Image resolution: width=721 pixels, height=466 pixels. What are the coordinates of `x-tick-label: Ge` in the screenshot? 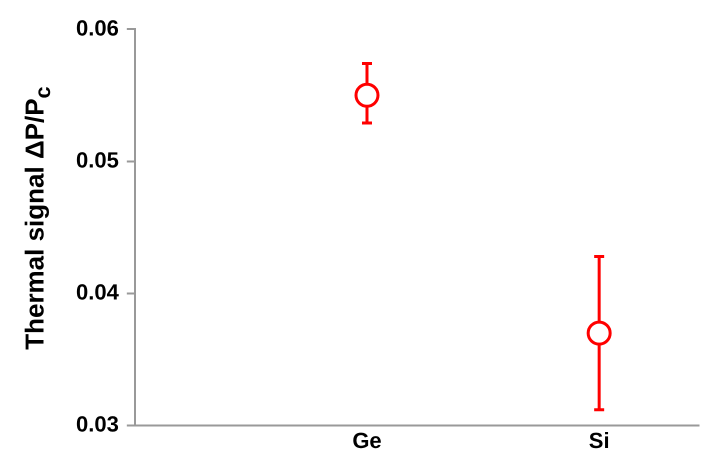 It's located at (367, 440).